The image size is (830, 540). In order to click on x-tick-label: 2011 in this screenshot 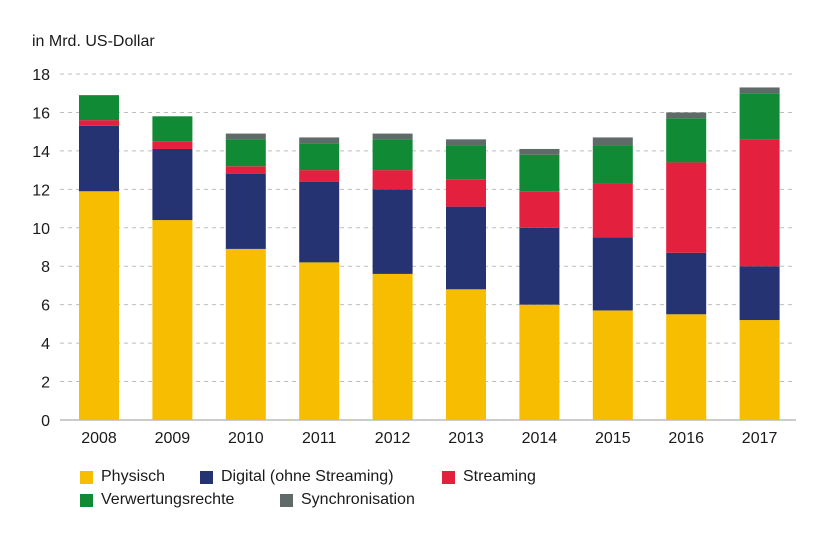, I will do `click(319, 438)`.